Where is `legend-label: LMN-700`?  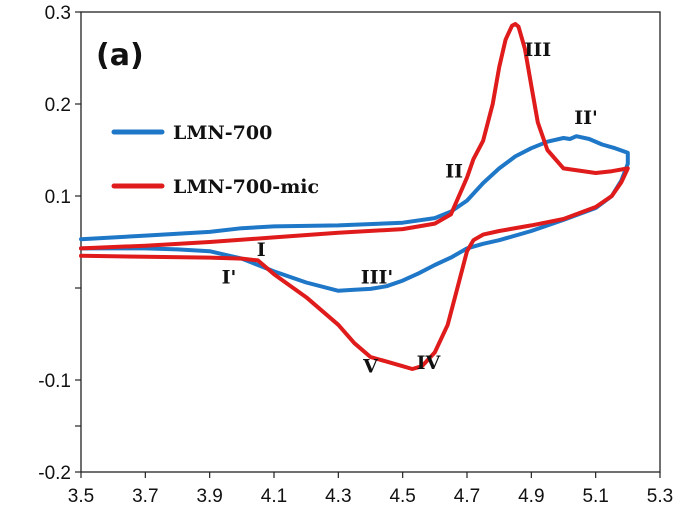 legend-label: LMN-700 is located at coordinates (222, 133).